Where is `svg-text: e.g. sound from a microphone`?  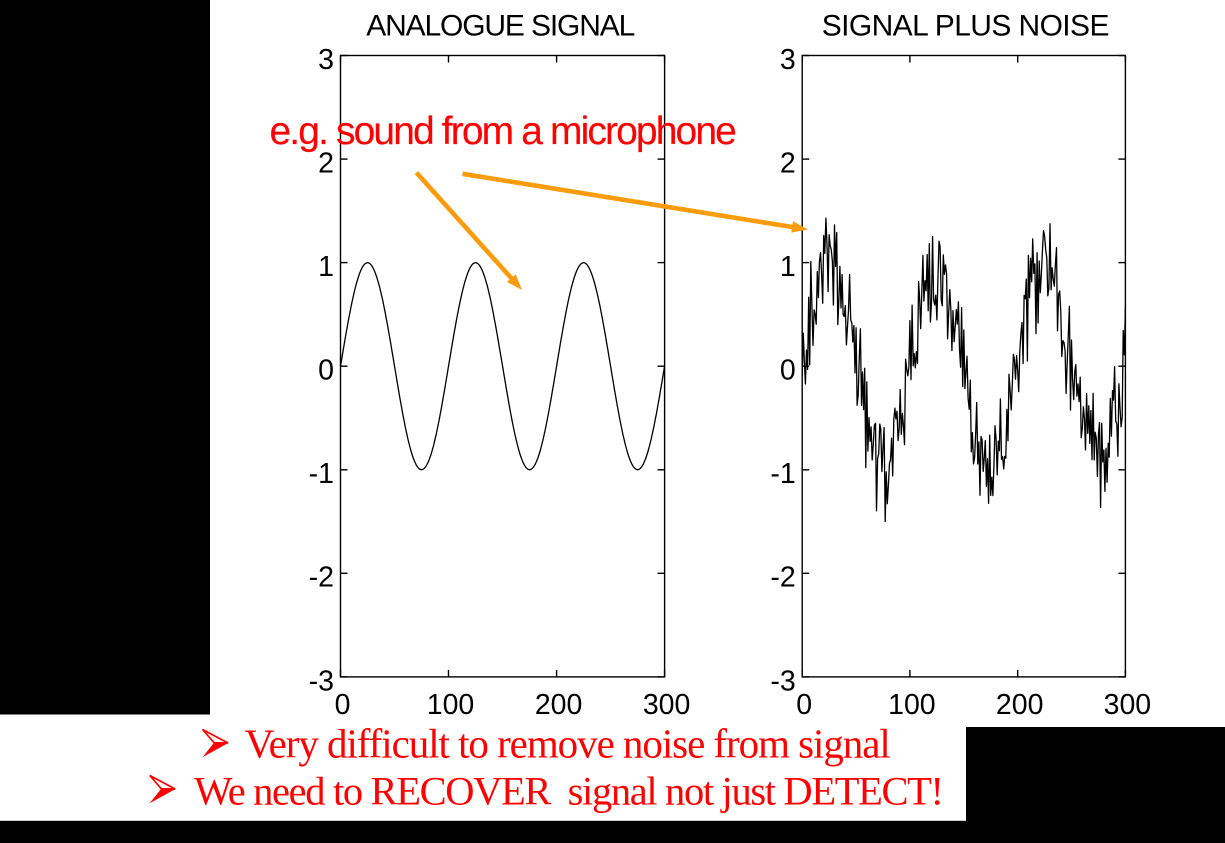
svg-text: e.g. sound from a microphone is located at coordinates (503, 131).